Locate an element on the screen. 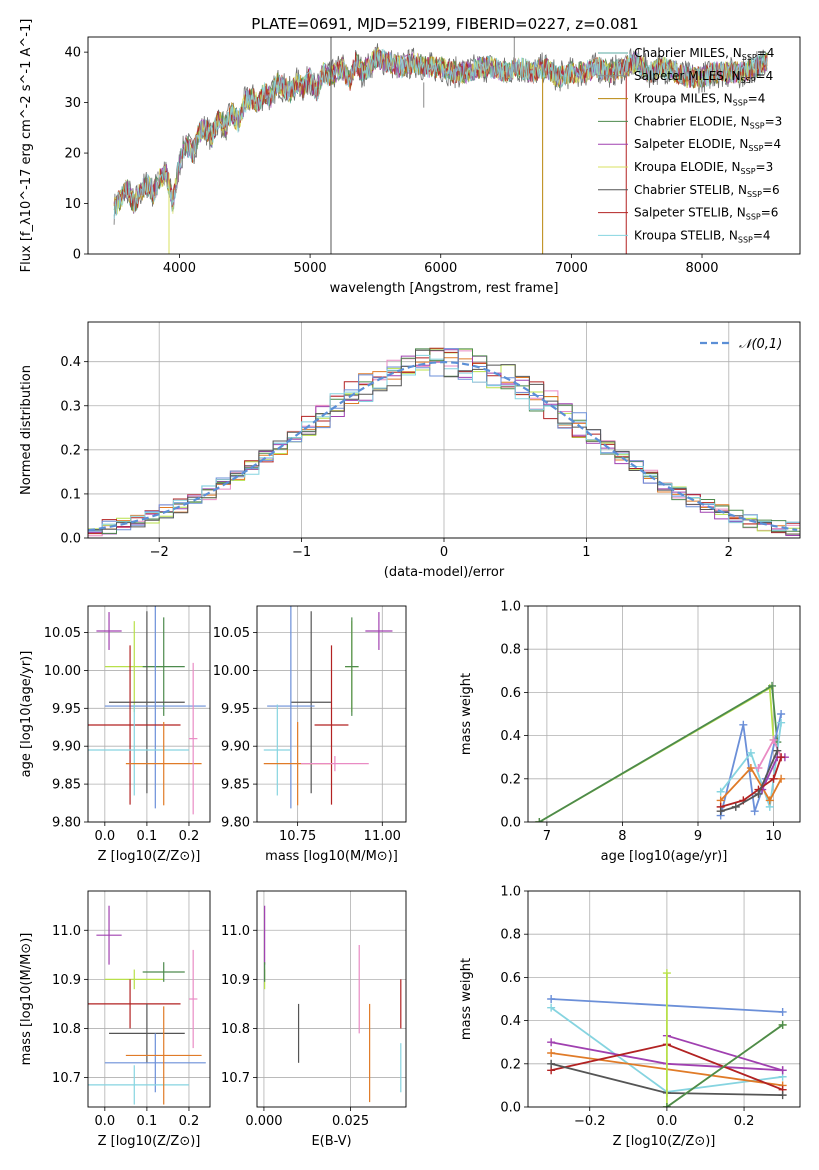  spectrum-xtick-label: 8000 is located at coordinates (701, 268).